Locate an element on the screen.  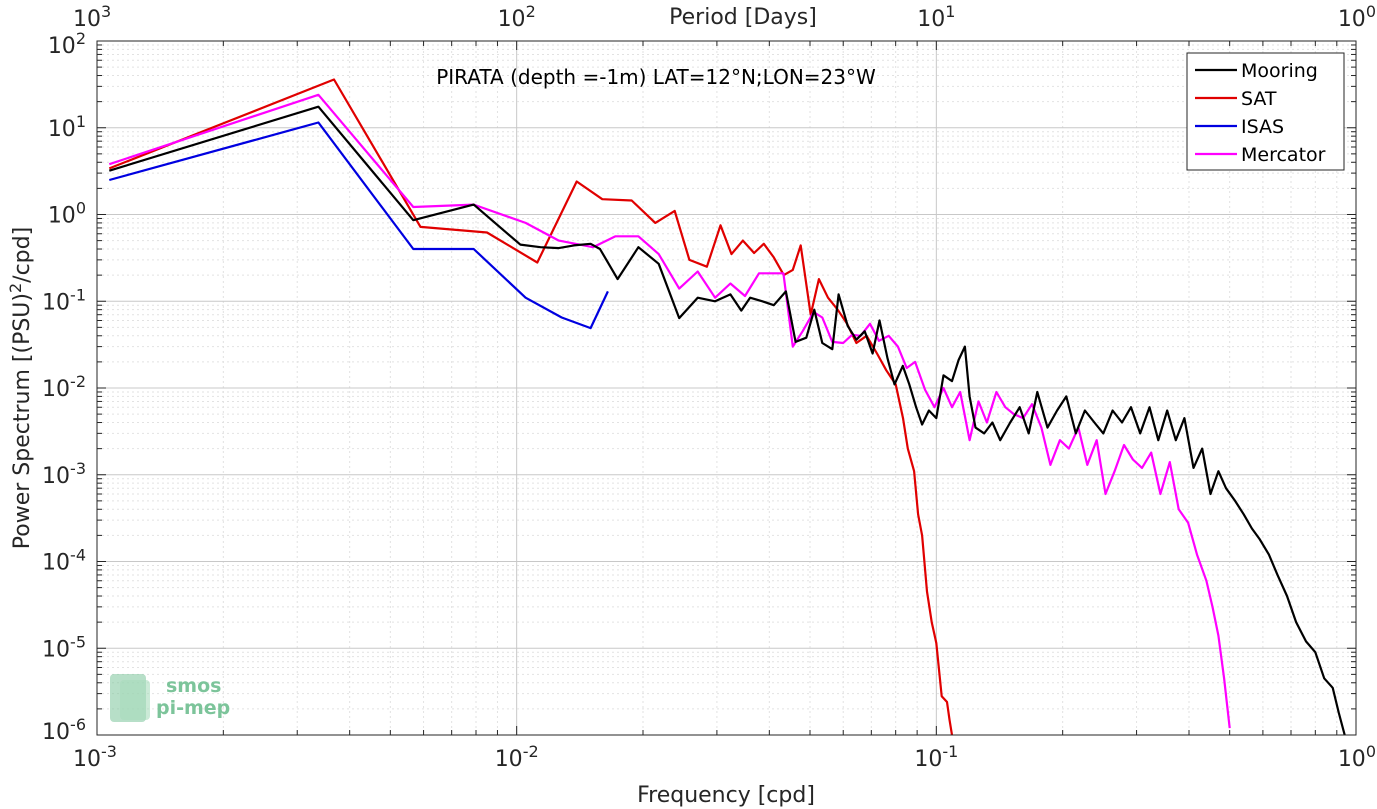
y-tick-label: 10⁻¹ is located at coordinates (64, 300).